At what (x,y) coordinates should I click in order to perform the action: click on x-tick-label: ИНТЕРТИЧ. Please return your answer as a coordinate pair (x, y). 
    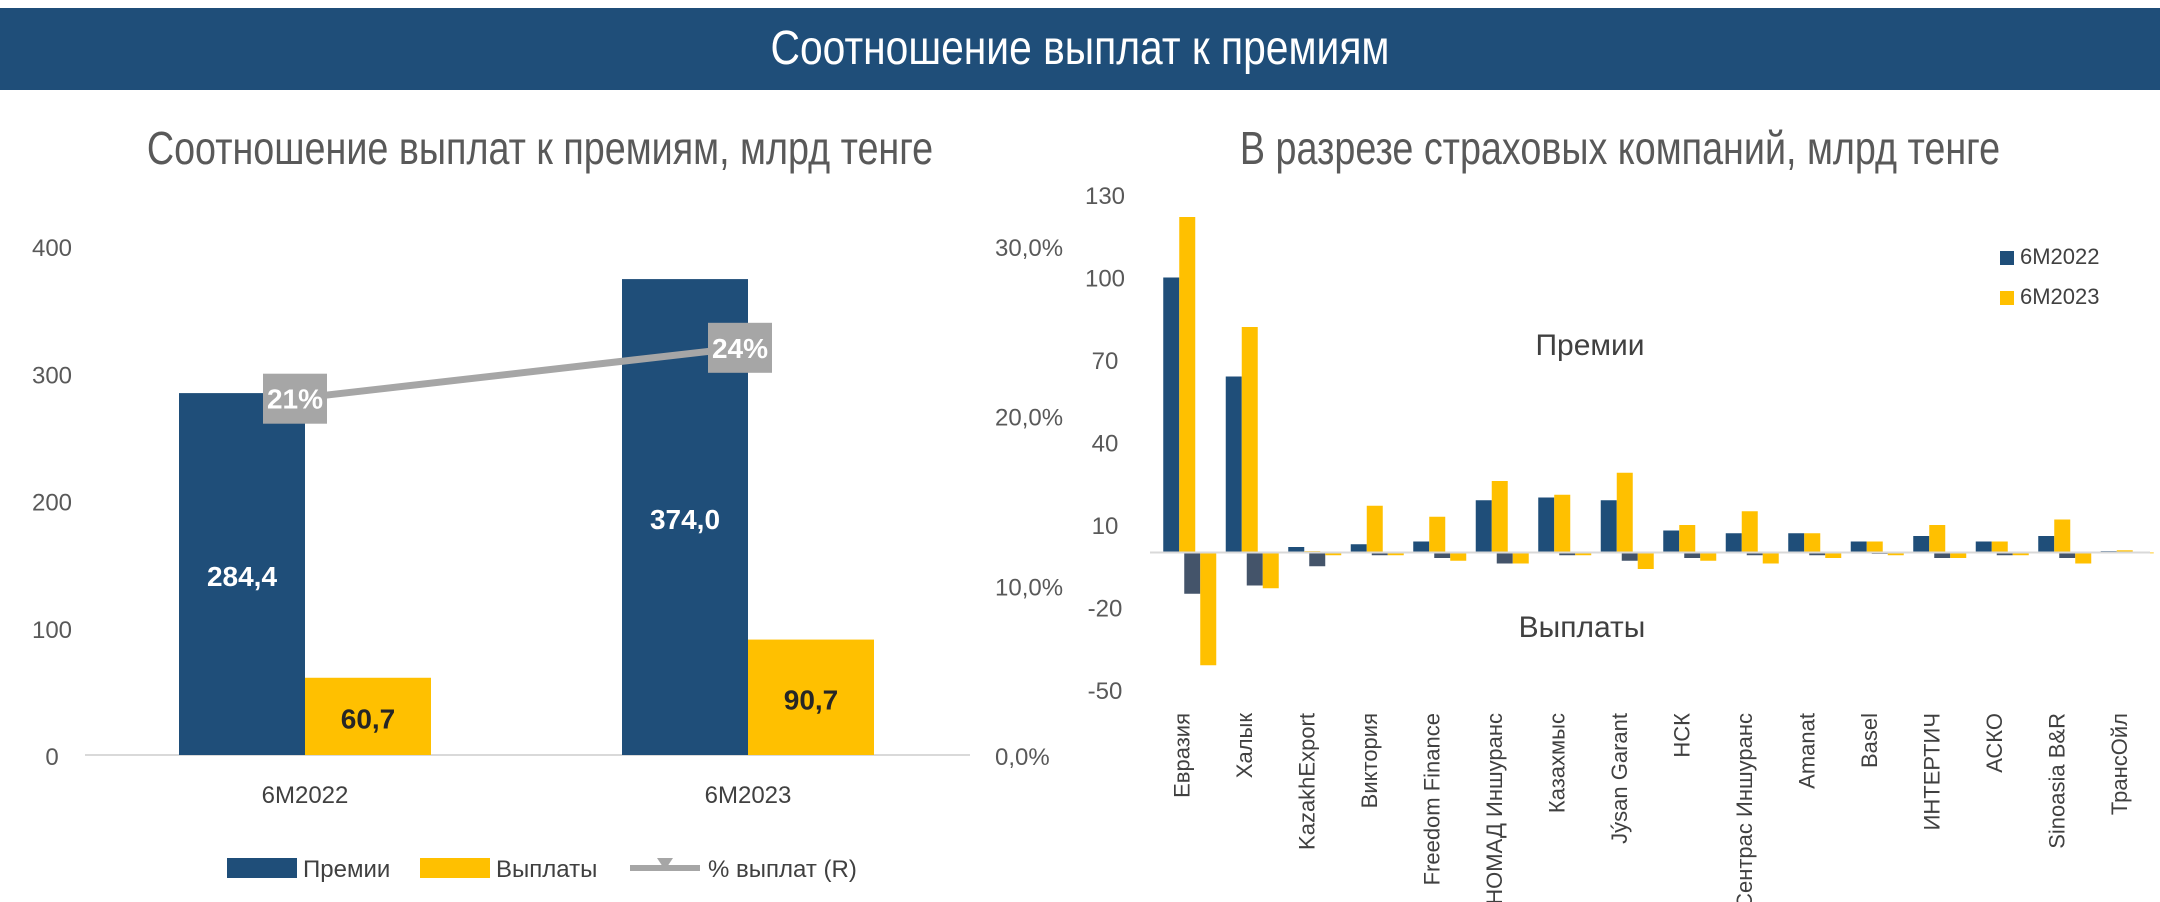
    Looking at the image, I should click on (1931, 771).